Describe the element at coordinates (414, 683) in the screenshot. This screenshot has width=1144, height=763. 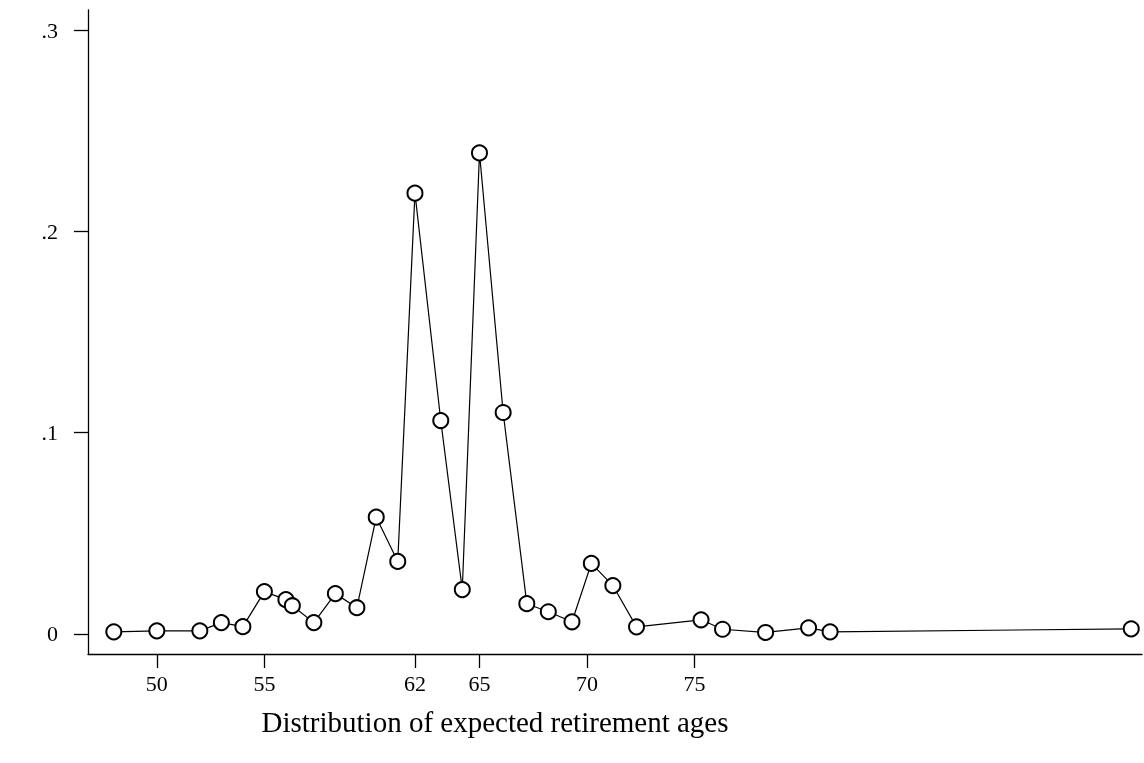
I see `x-tick-label: 62` at that location.